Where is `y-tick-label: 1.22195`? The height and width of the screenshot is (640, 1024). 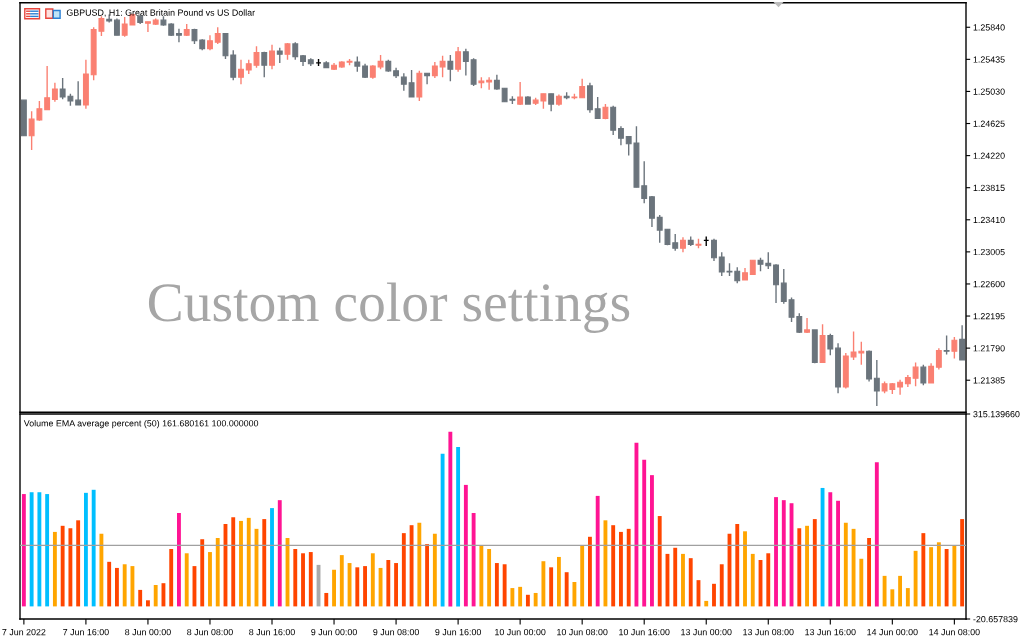 y-tick-label: 1.22195 is located at coordinates (989, 316).